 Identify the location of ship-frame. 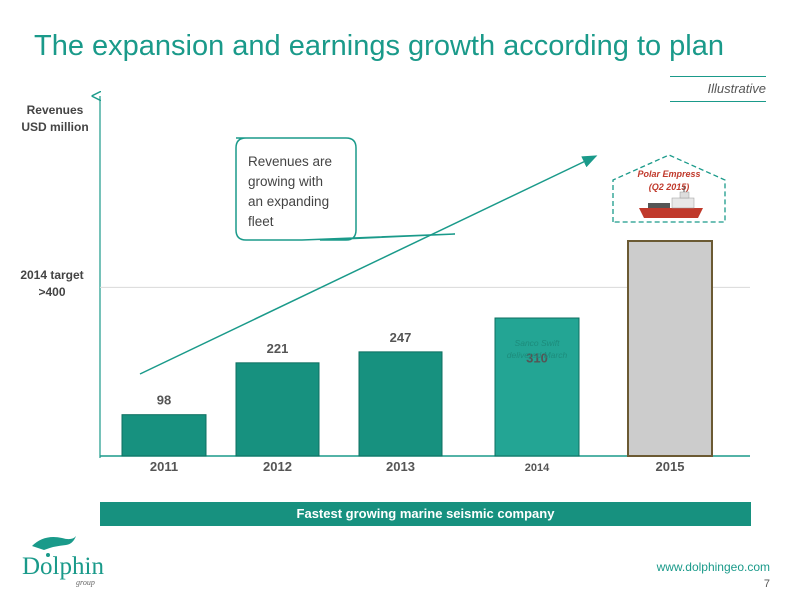
(669, 188).